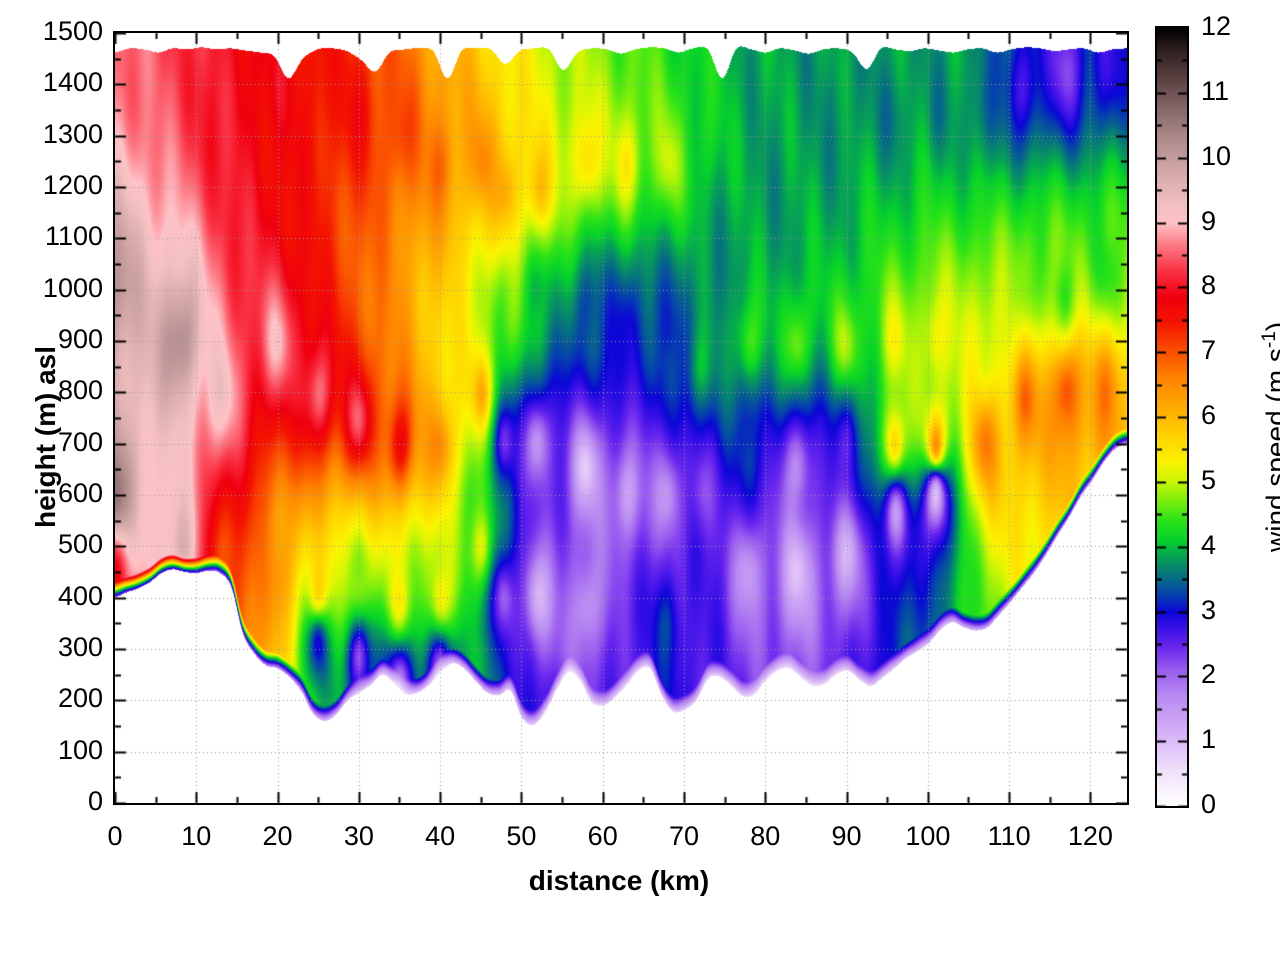 This screenshot has height=960, width=1280. I want to click on colorbar-tick-label: 5, so click(1209, 479).